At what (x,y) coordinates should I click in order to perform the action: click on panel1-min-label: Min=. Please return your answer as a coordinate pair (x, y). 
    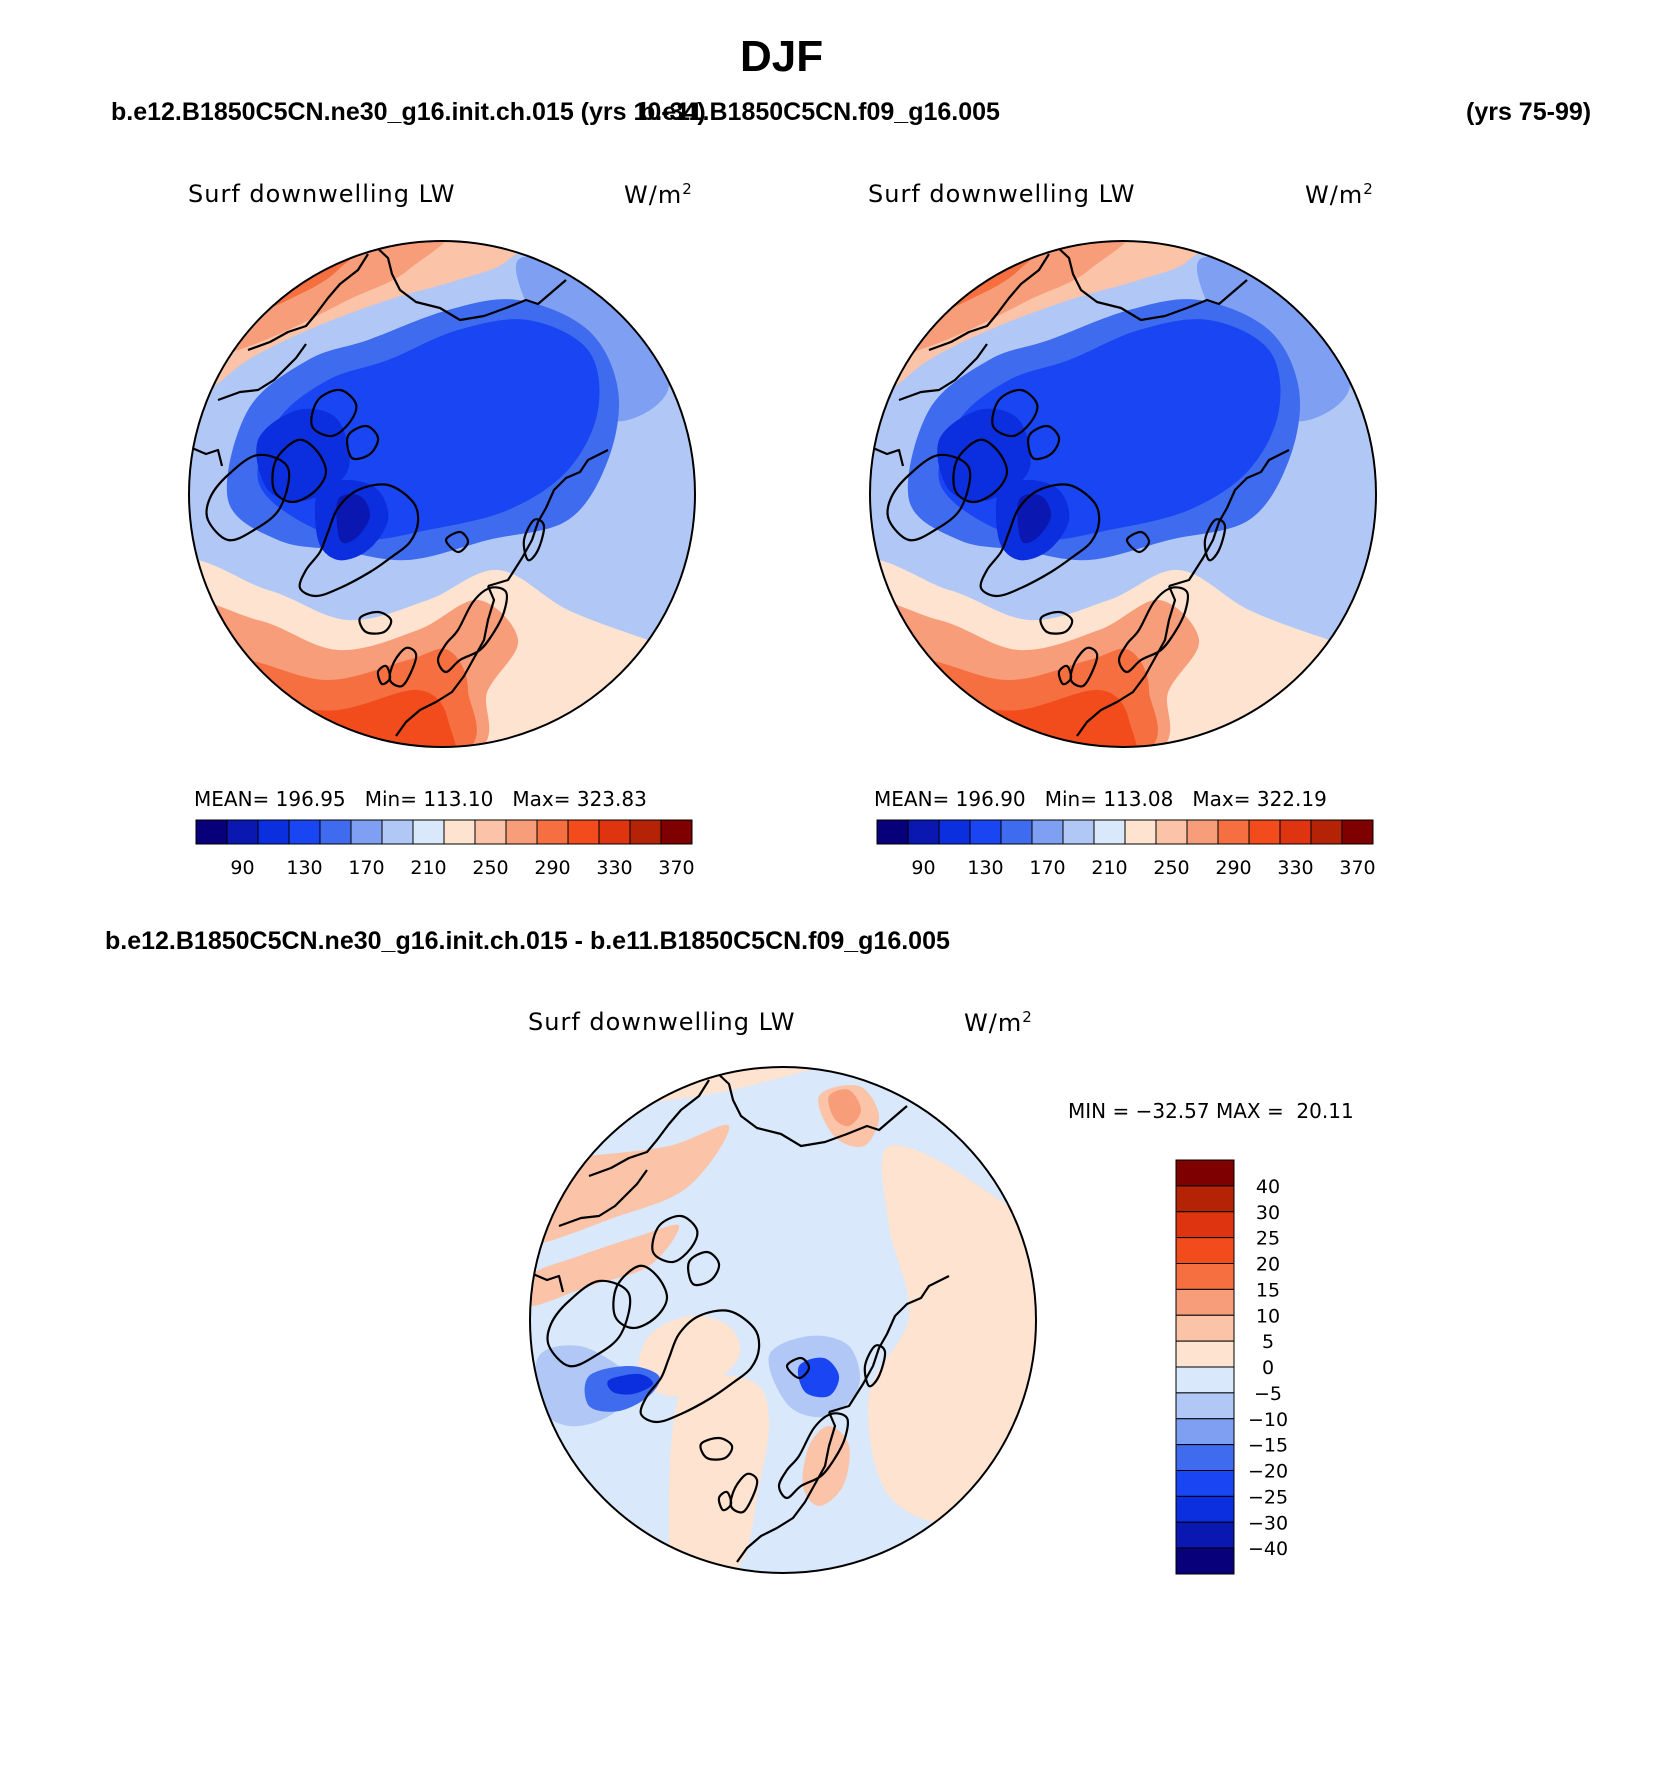
    Looking at the image, I should click on (390, 799).